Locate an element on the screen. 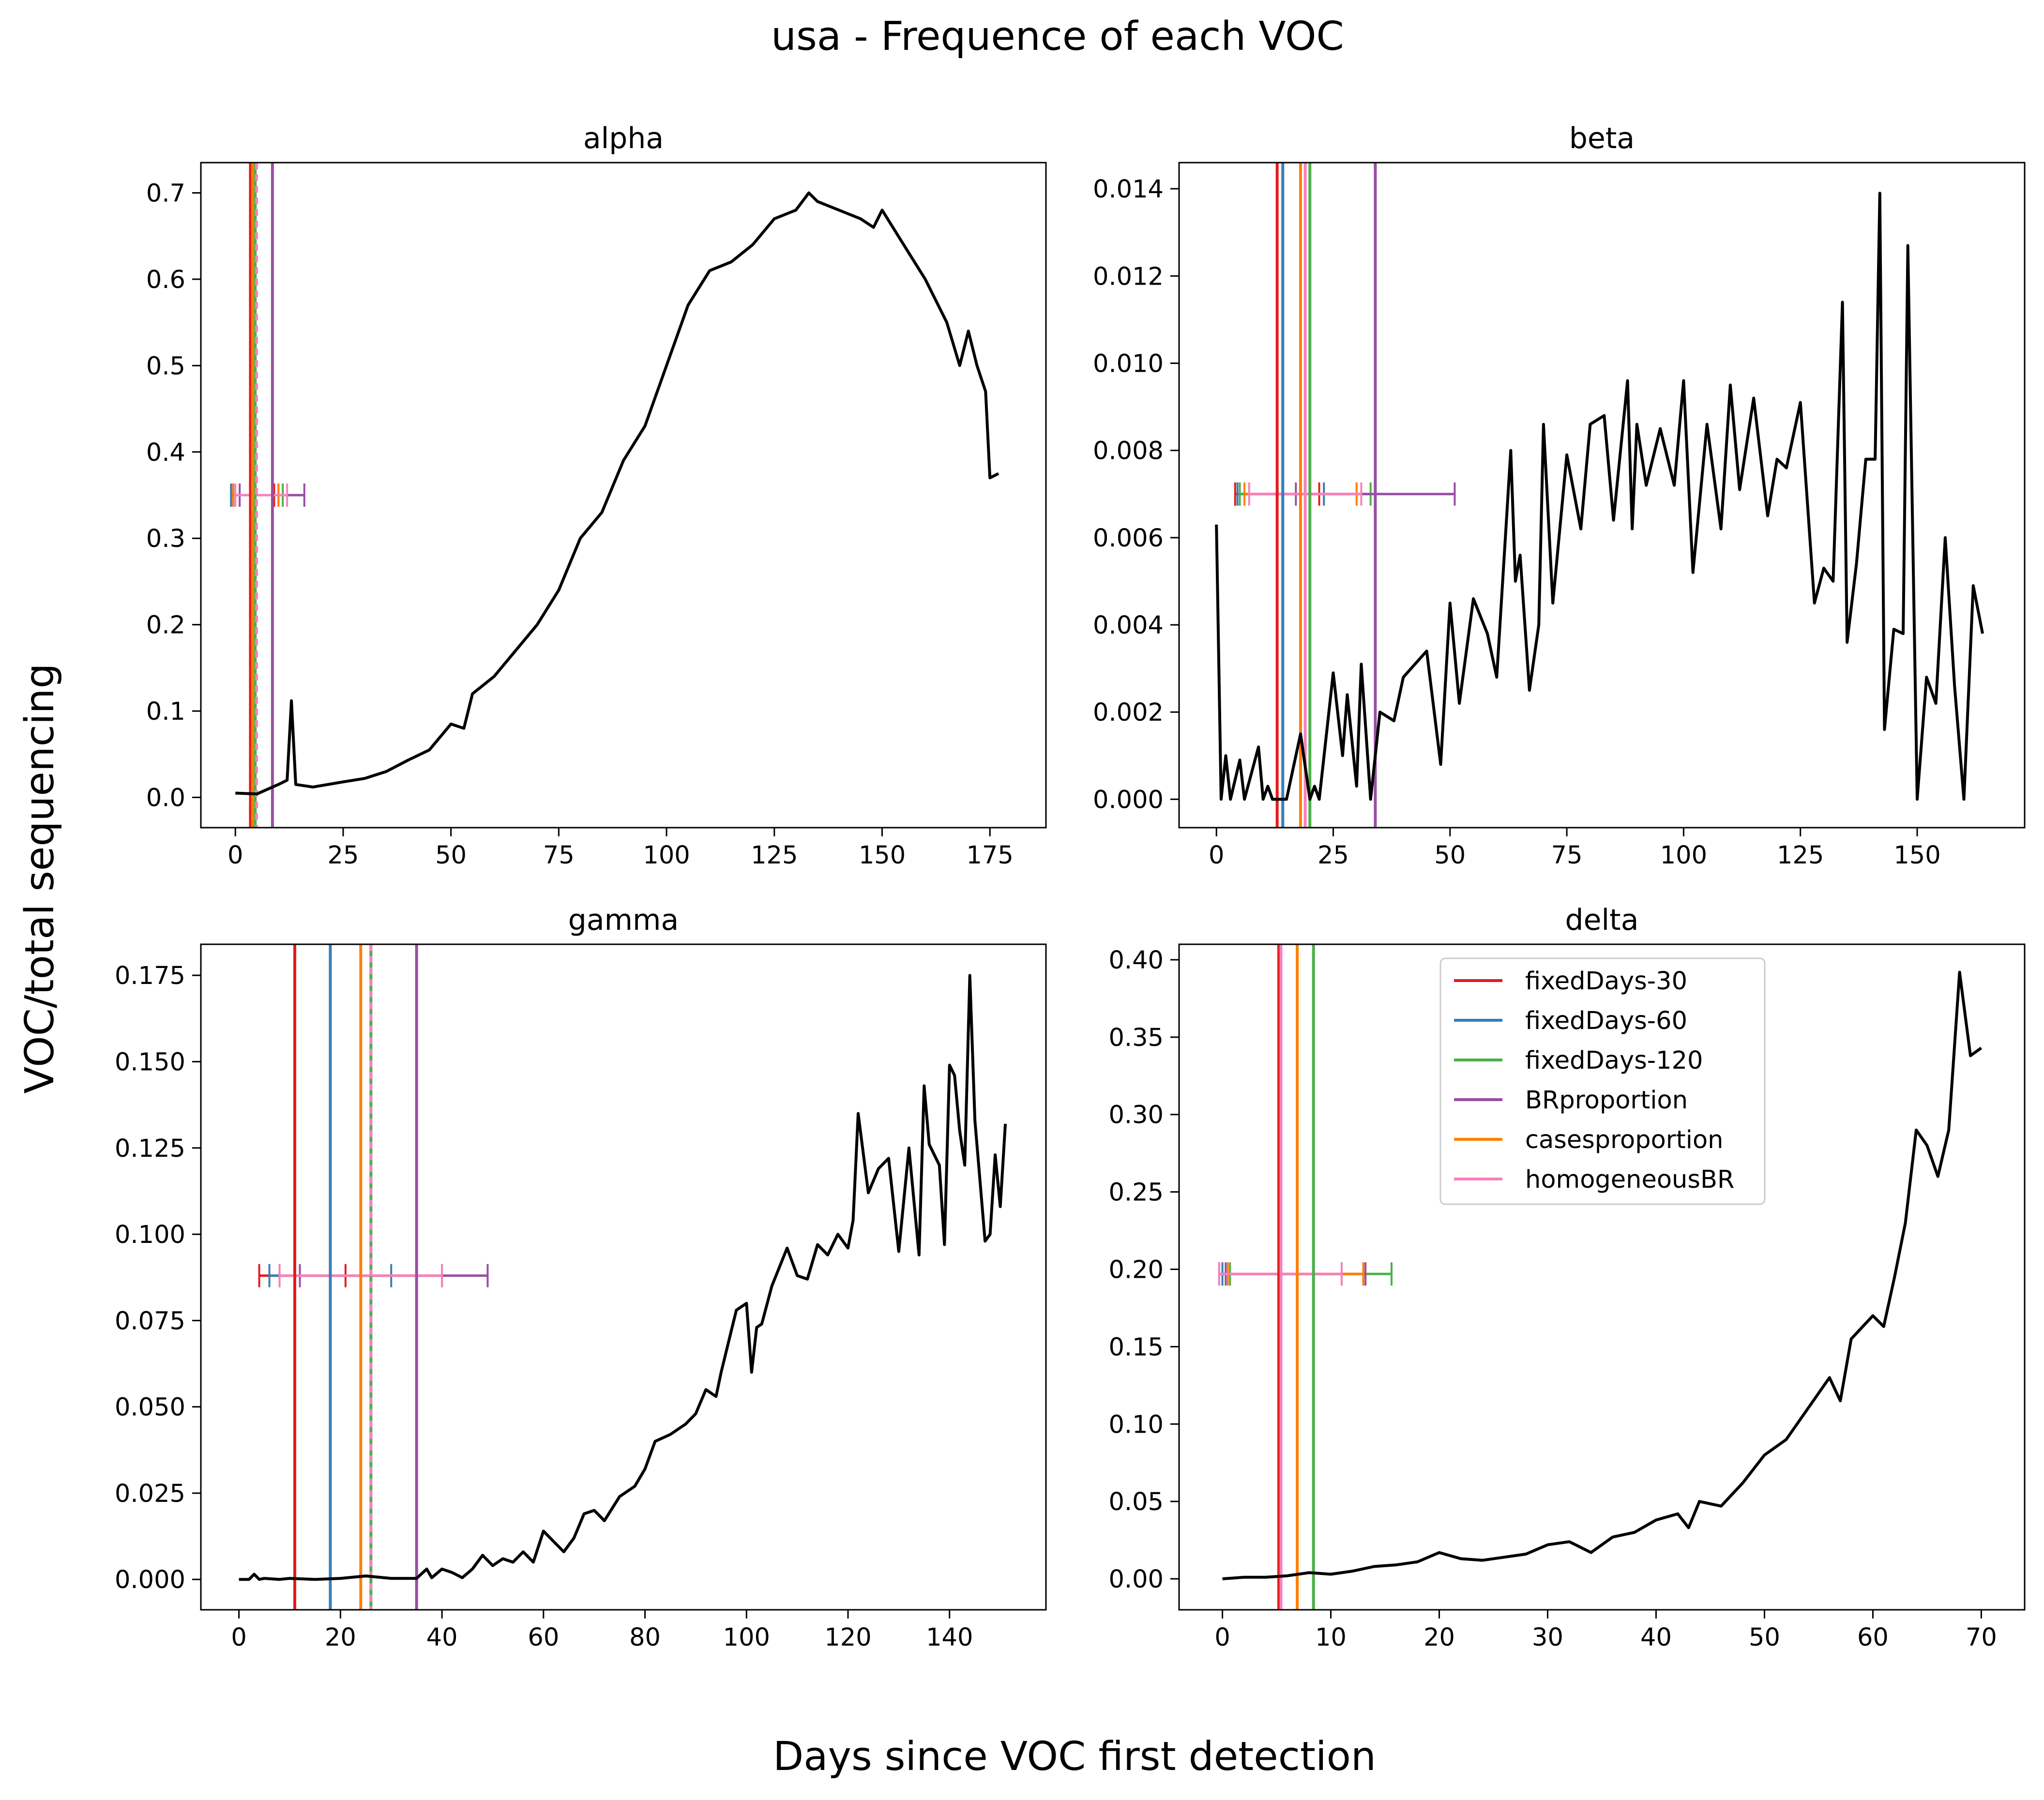 This screenshot has width=2044, height=1800. y-tick-label: 0.4 is located at coordinates (165, 453).